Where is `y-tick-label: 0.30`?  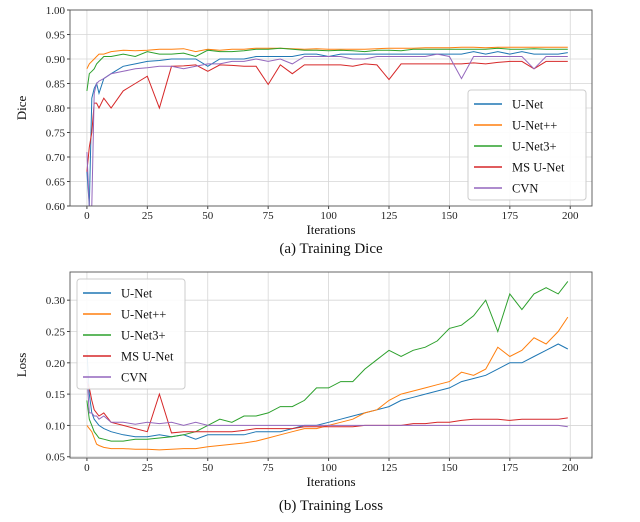
y-tick-label: 0.30 is located at coordinates (56, 301).